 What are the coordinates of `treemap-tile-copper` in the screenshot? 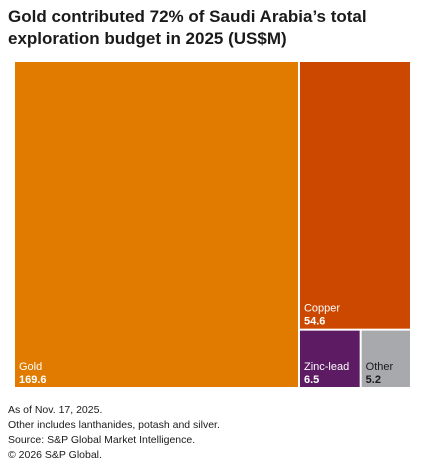 It's located at (354, 195).